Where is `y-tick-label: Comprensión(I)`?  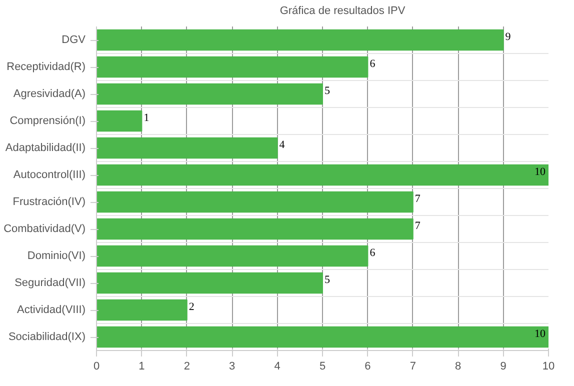
y-tick-label: Comprensión(I) is located at coordinates (48, 121).